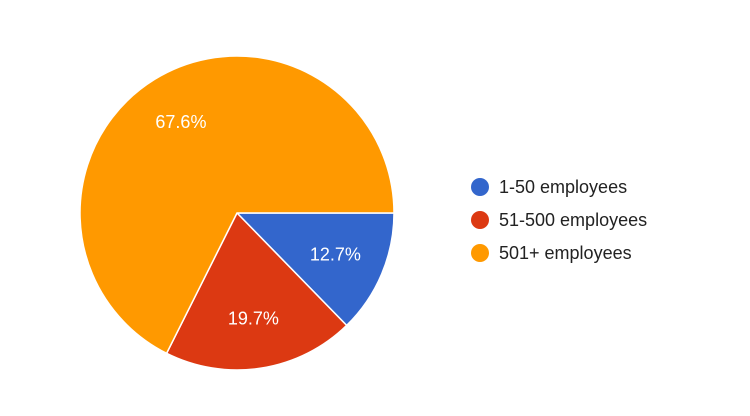 The height and width of the screenshot is (416, 750). Describe the element at coordinates (573, 220) in the screenshot. I see `legend-label-2: 51-500 employees` at that location.